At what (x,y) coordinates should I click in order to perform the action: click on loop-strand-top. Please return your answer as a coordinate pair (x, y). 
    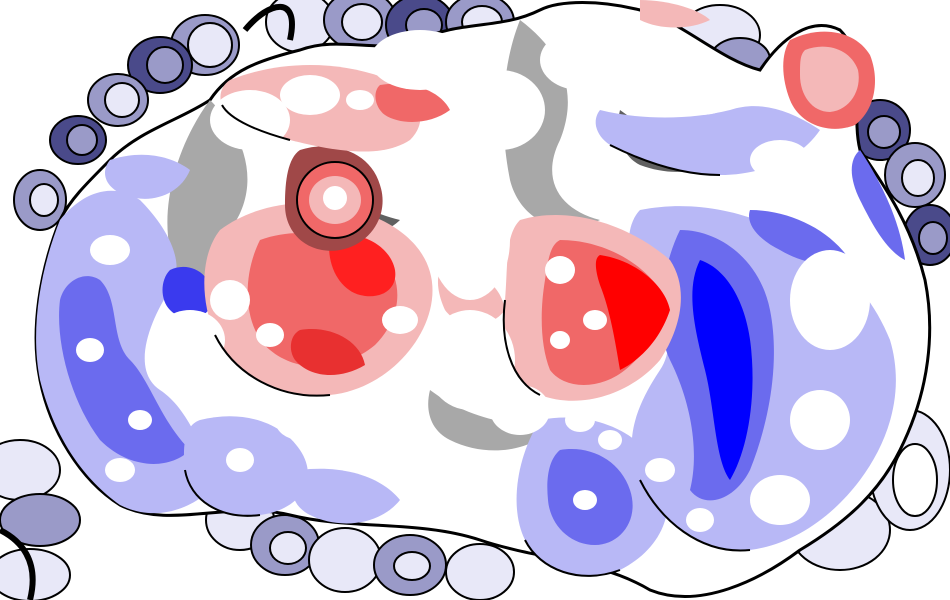
    Looking at the image, I should click on (268, 22).